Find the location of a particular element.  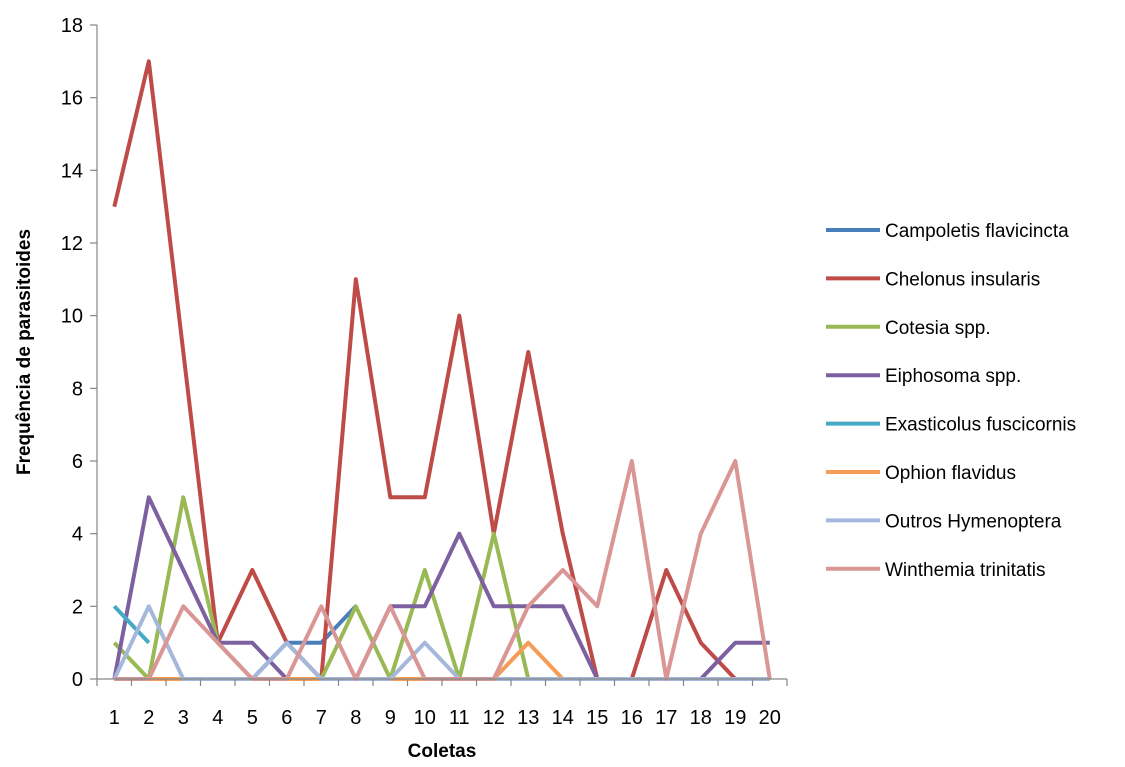

y-tick-label: 14 is located at coordinates (72, 171).